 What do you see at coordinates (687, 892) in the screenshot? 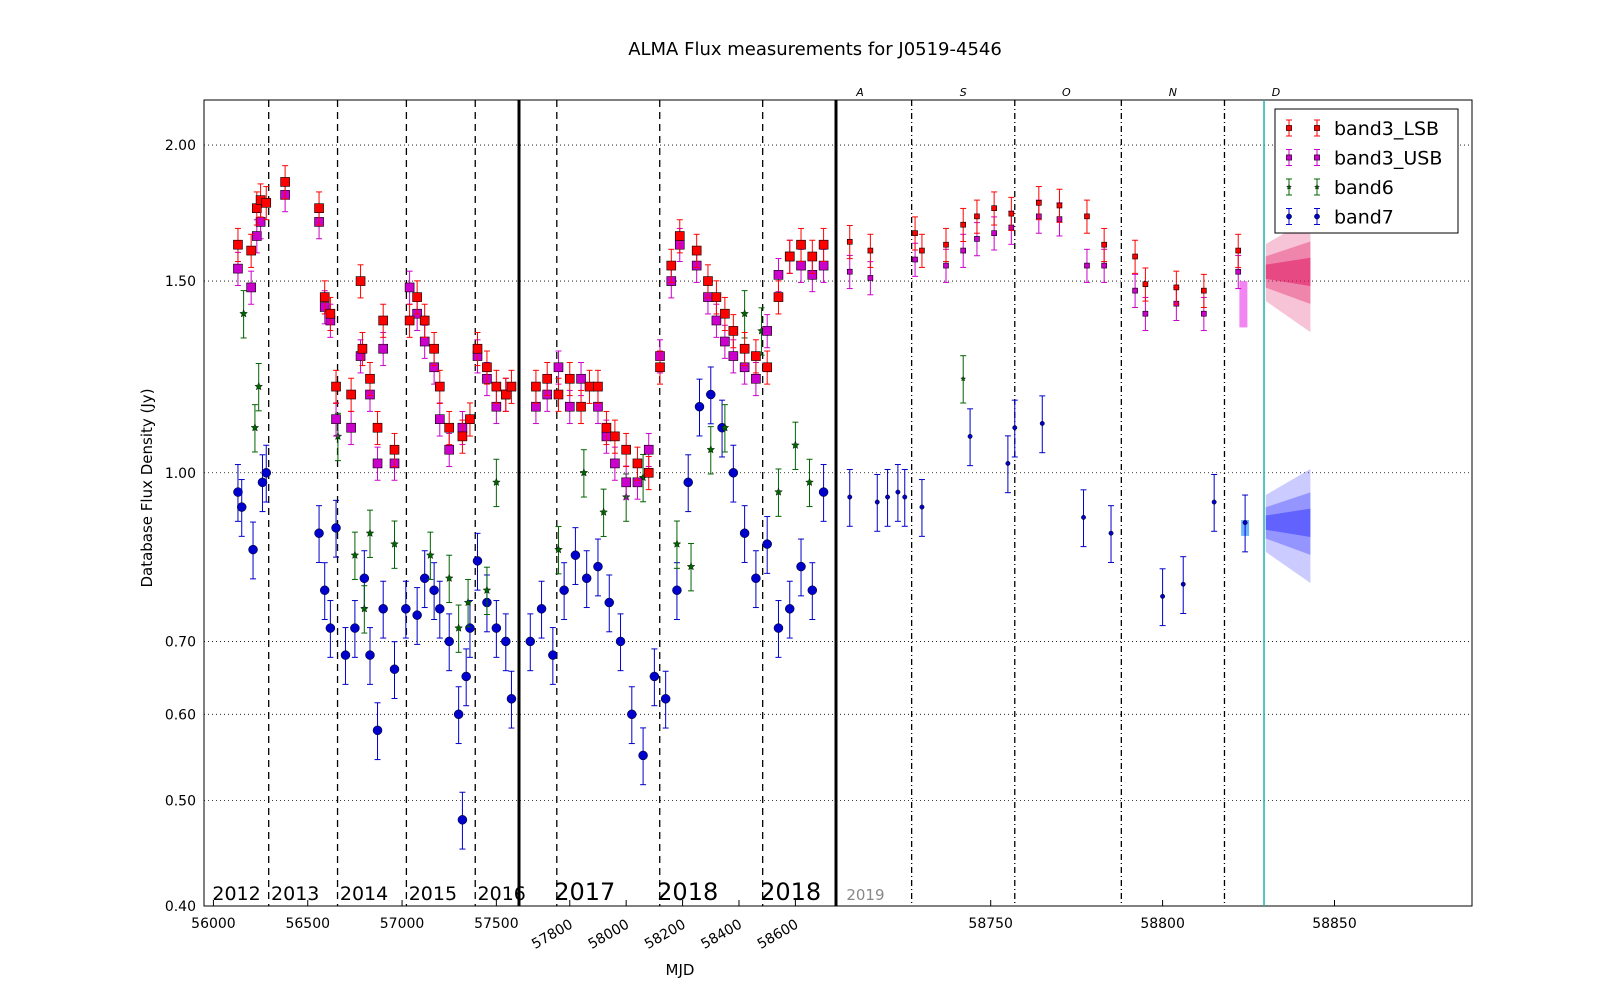
I see `year-label: 2018` at bounding box center [687, 892].